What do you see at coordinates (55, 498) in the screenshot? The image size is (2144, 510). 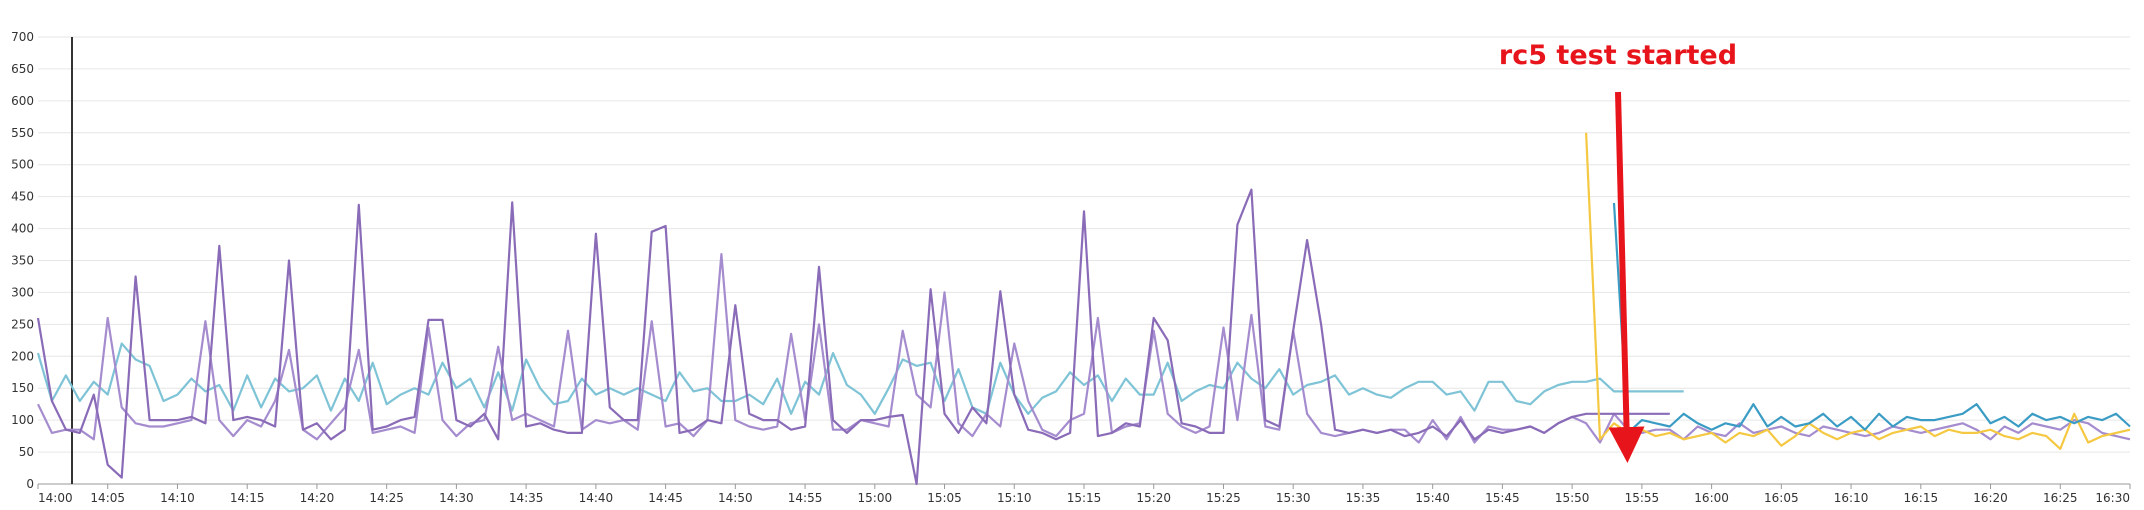 I see `x-tick-label: 14:00` at bounding box center [55, 498].